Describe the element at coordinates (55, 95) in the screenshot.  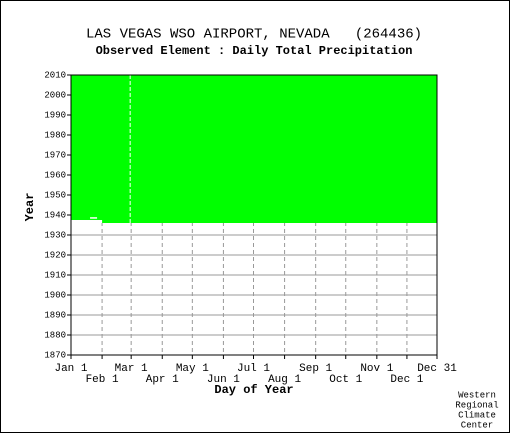
I see `y-tick-label: 2000` at that location.